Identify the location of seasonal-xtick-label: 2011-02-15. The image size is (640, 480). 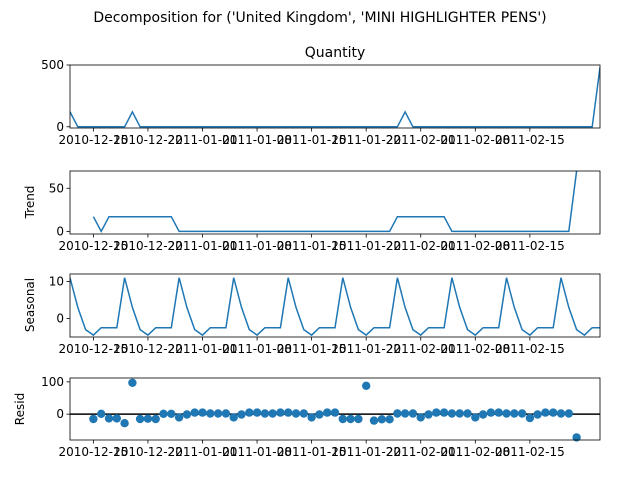
(530, 349).